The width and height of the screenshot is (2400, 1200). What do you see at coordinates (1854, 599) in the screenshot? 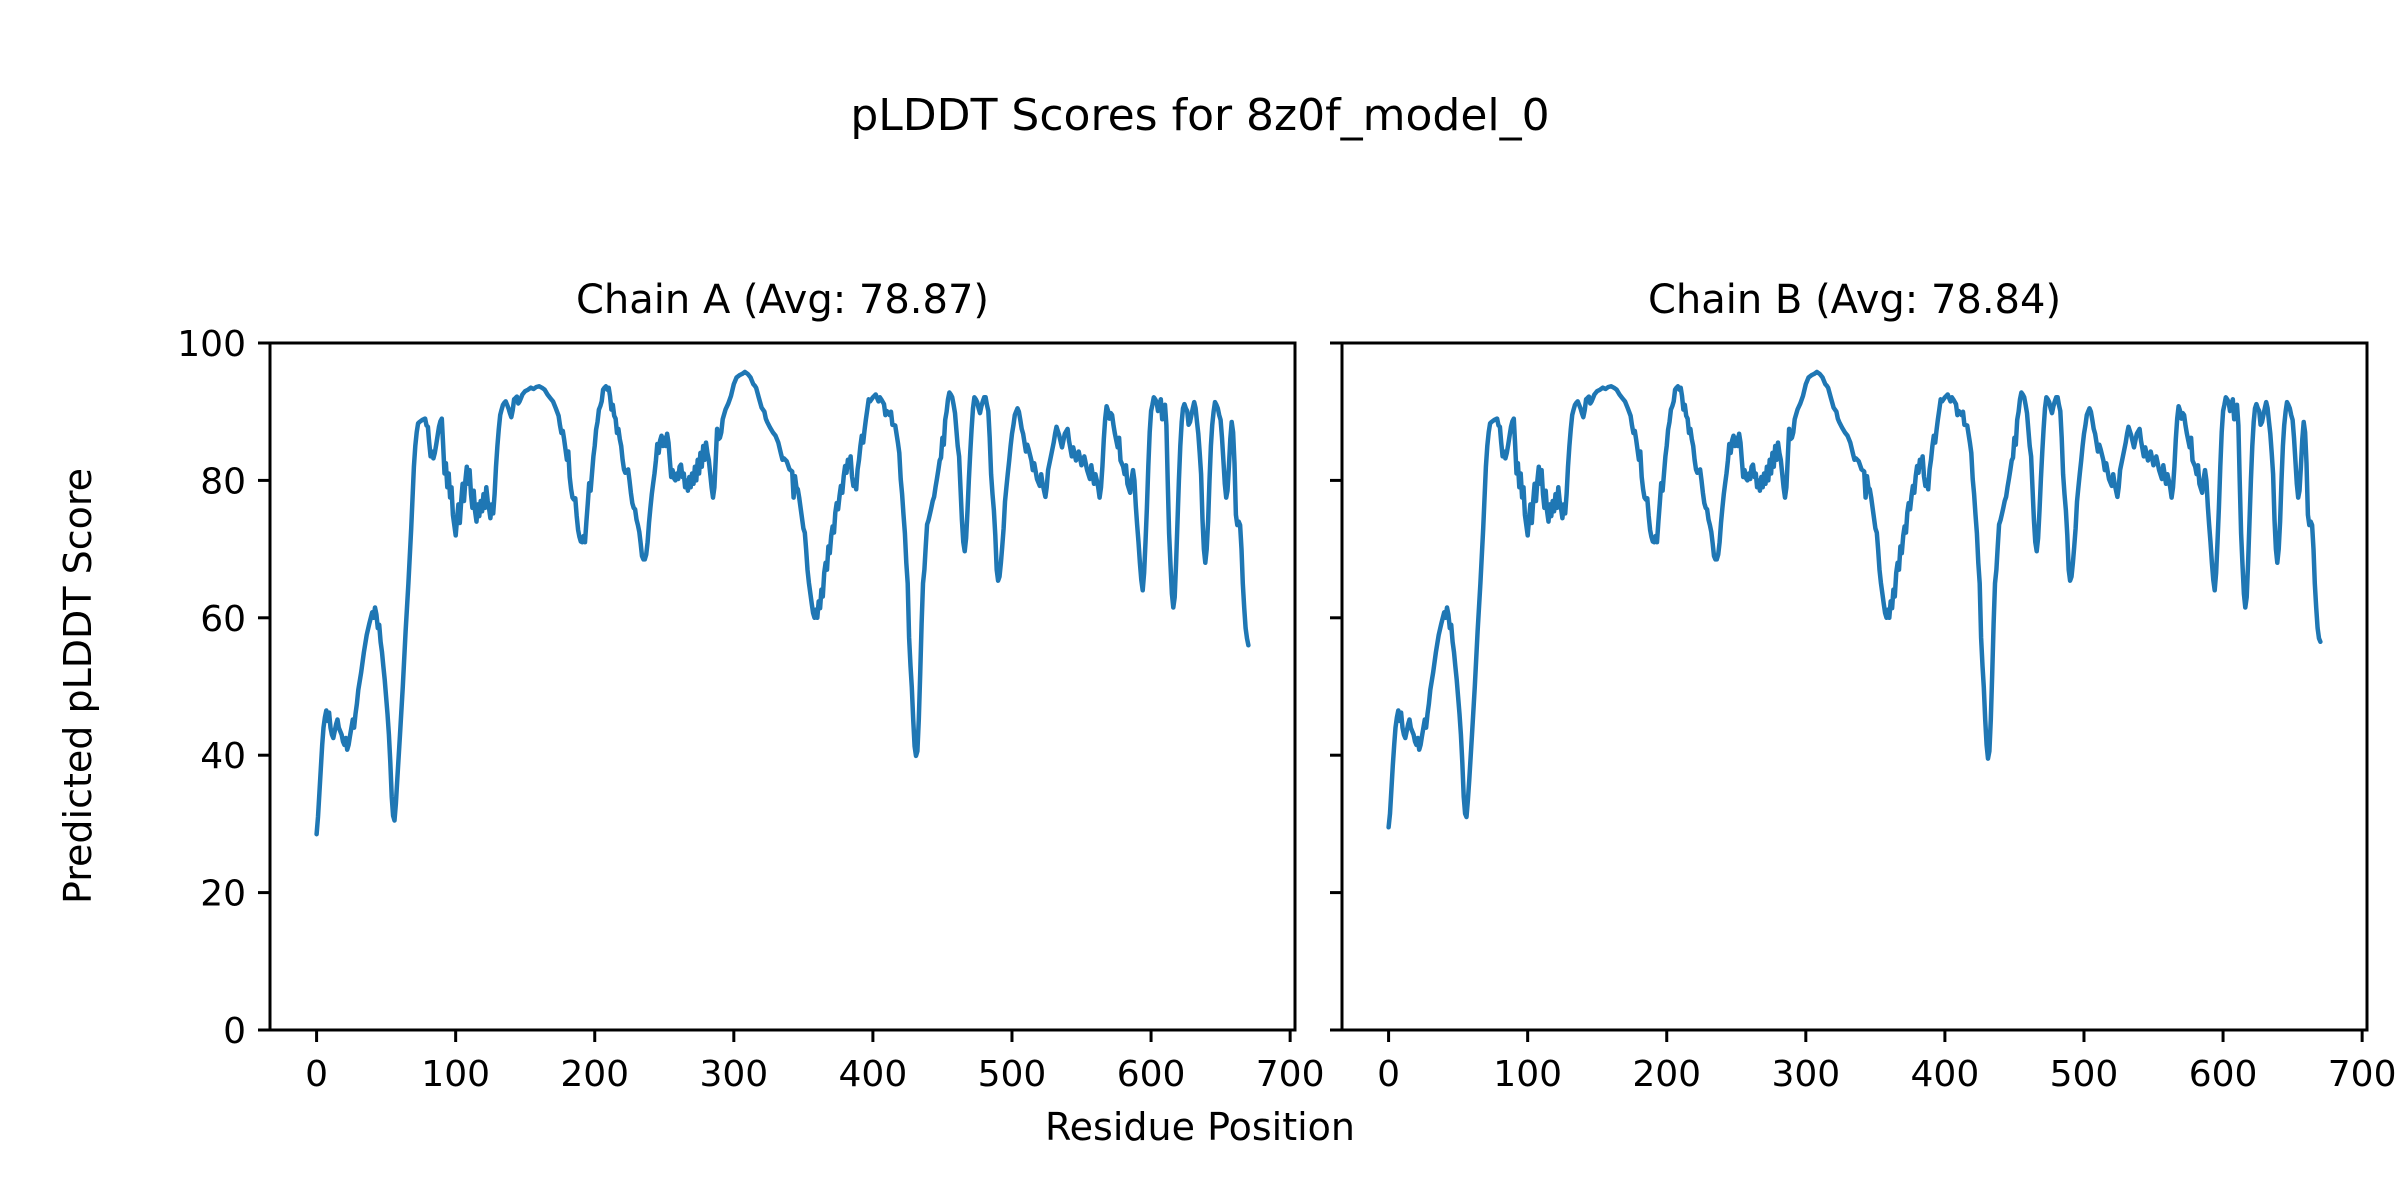
I see `plddt-line` at bounding box center [1854, 599].